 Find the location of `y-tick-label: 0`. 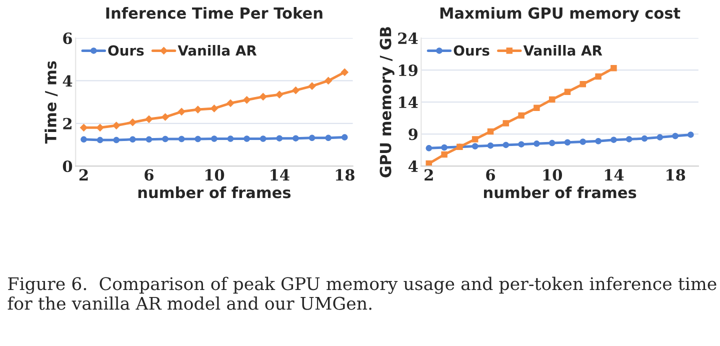

y-tick-label: 0 is located at coordinates (67, 166).